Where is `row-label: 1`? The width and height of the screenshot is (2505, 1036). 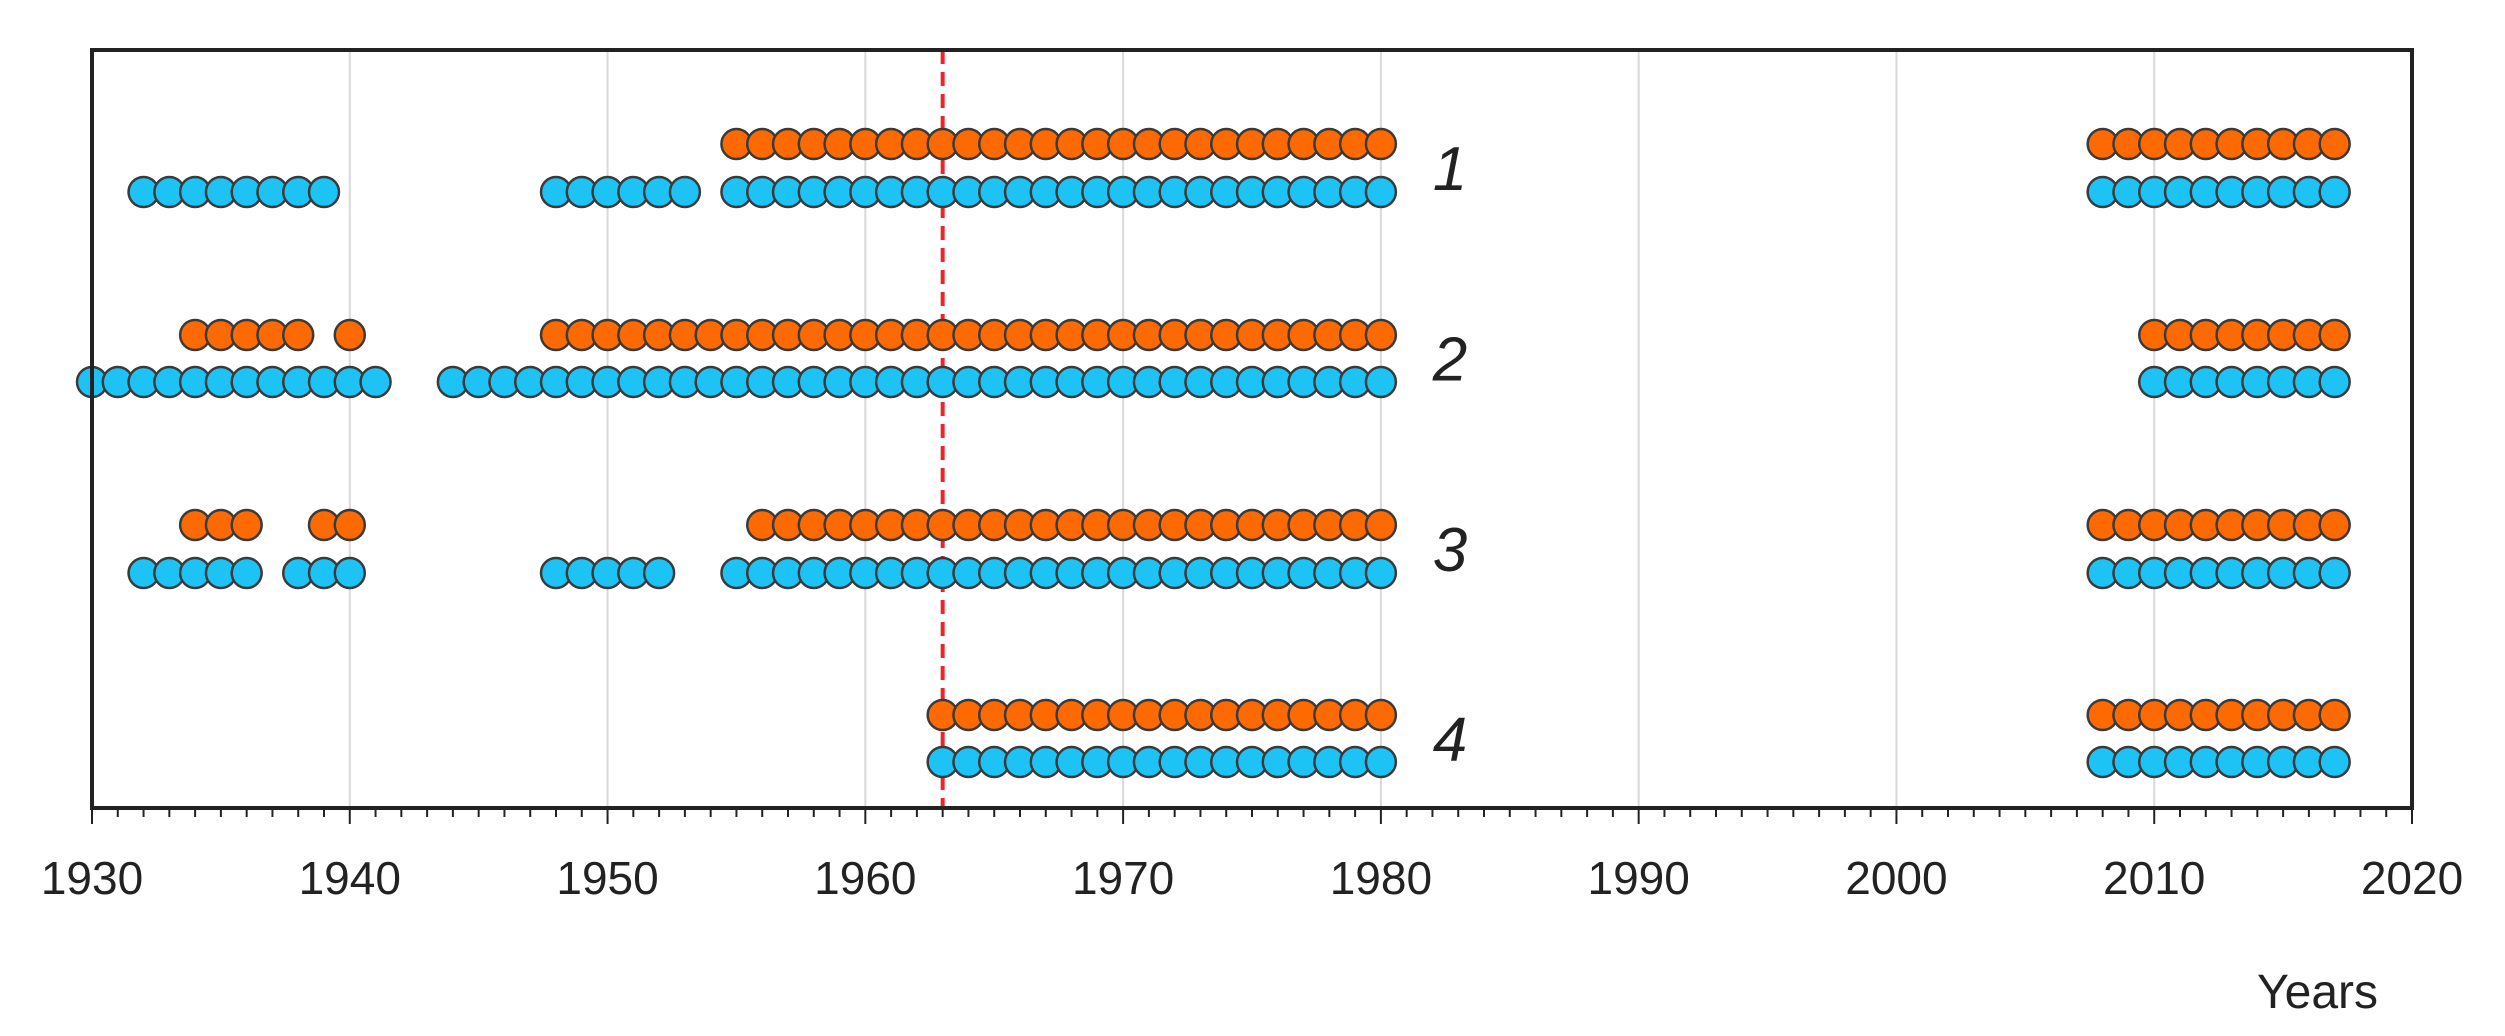
row-label: 1 is located at coordinates (1450, 169).